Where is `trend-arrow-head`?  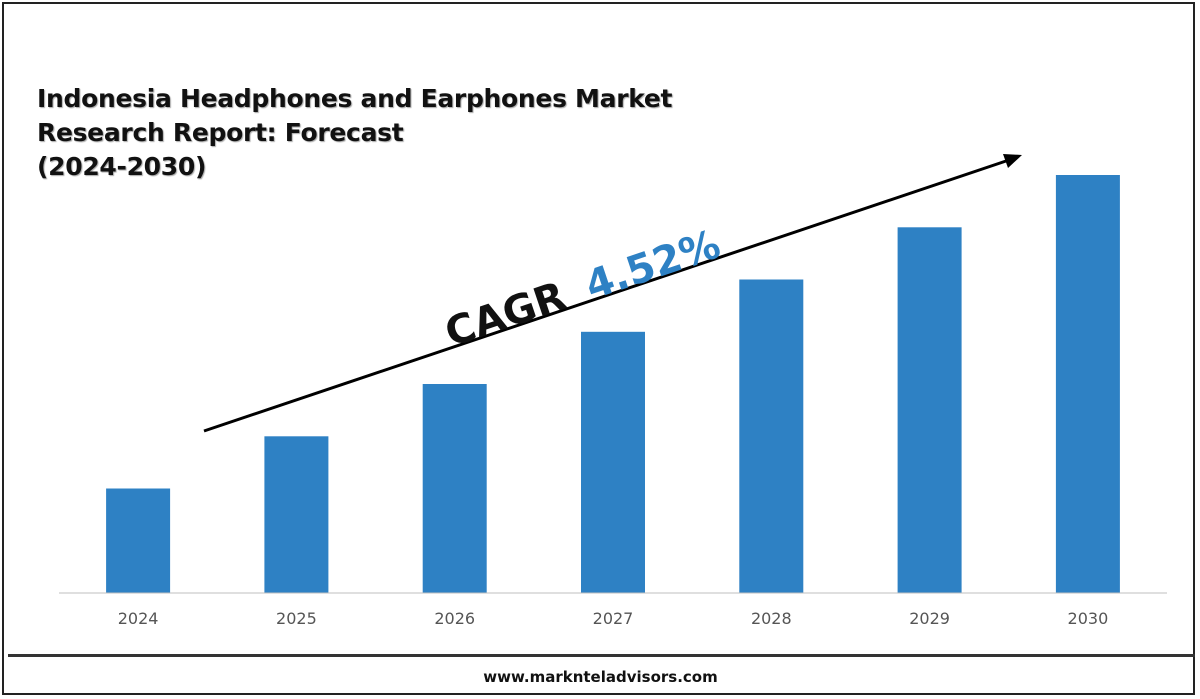 trend-arrow-head is located at coordinates (1012, 161).